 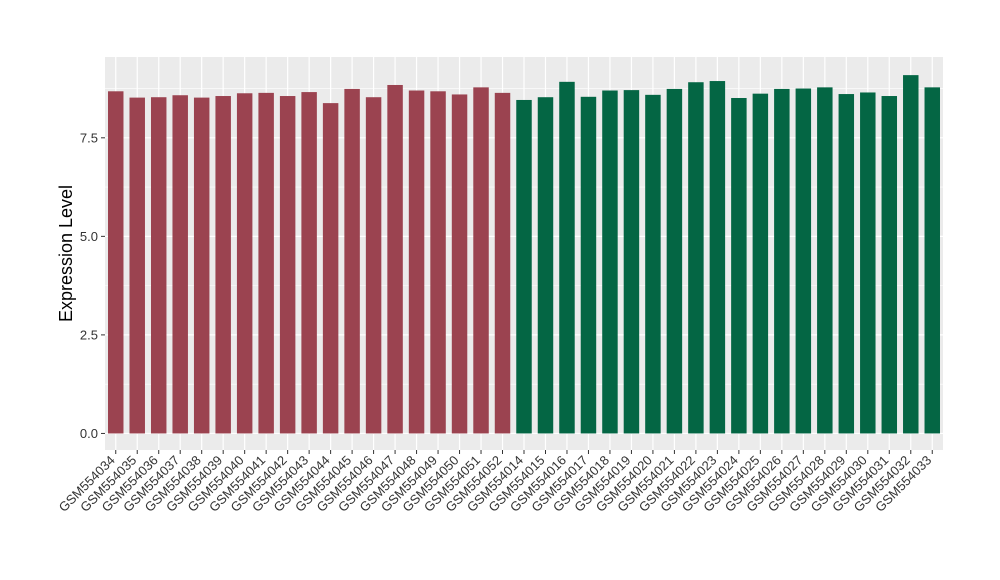 What do you see at coordinates (481, 260) in the screenshot?
I see `bar-GSM554051` at bounding box center [481, 260].